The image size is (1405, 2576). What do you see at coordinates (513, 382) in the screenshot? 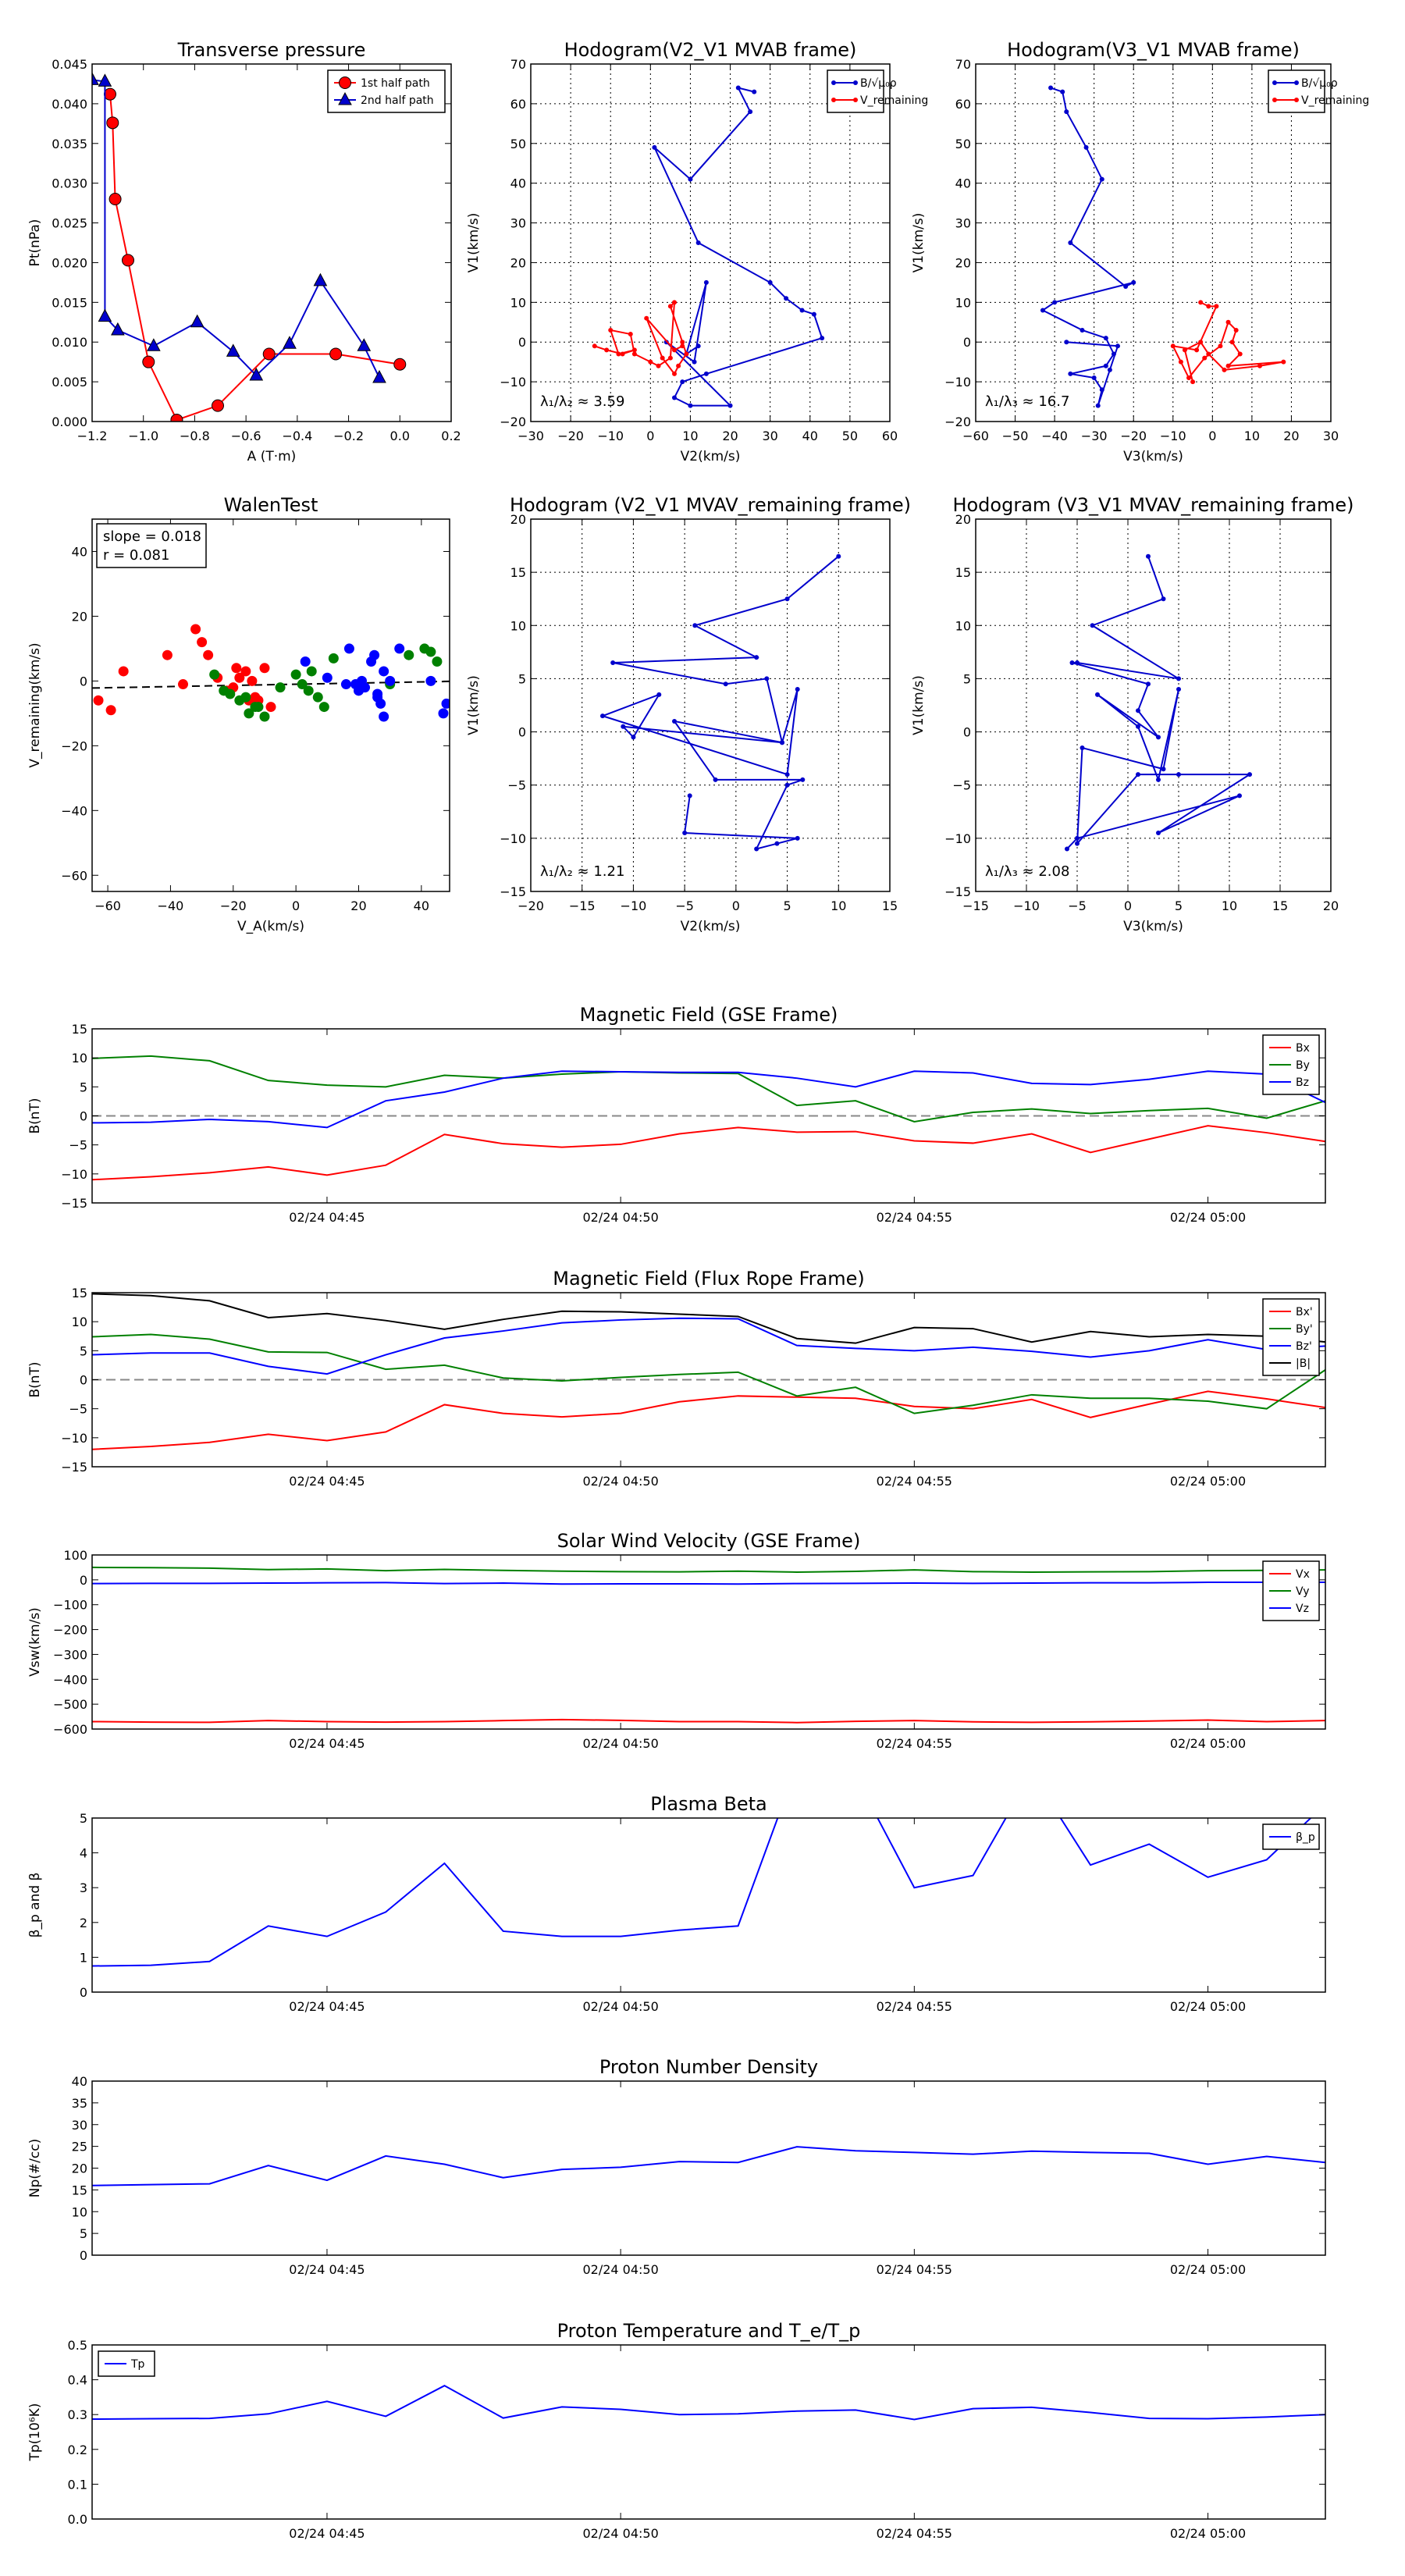
I see `y-tick-label: −10` at bounding box center [513, 382].